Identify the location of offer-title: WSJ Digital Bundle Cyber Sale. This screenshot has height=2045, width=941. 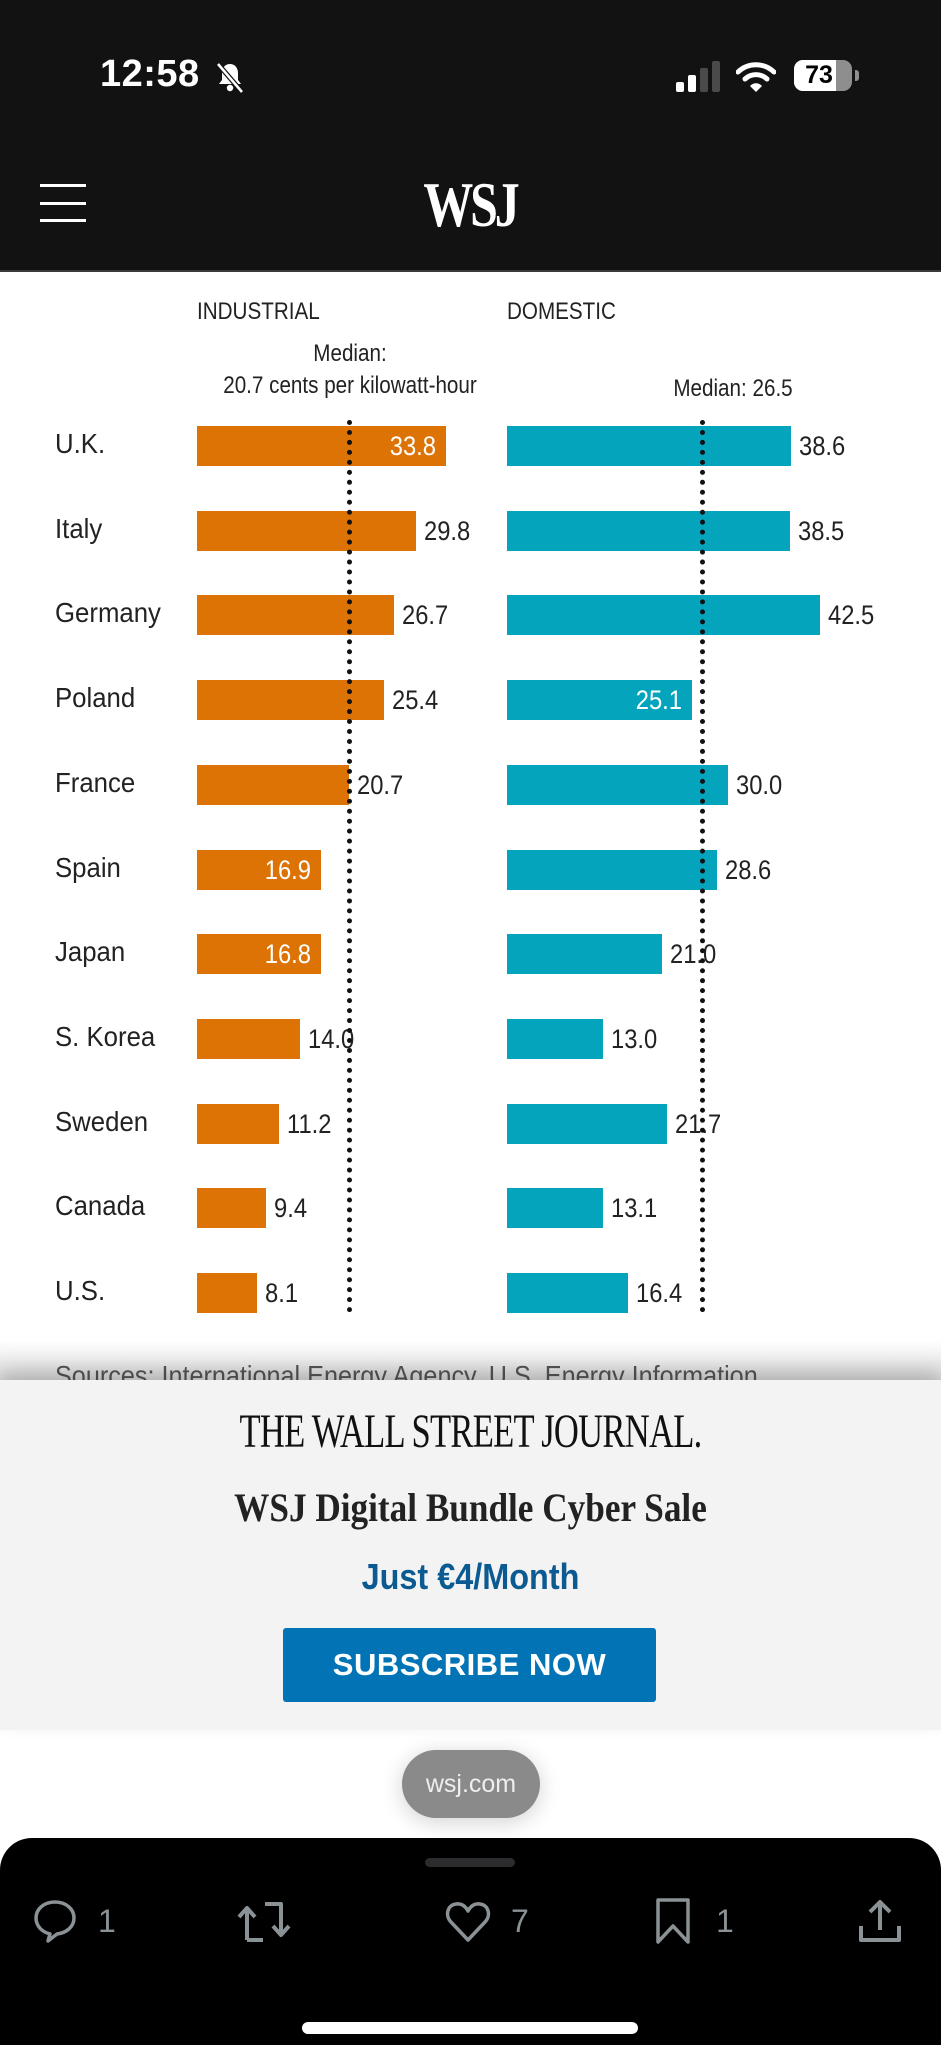
(470, 1507).